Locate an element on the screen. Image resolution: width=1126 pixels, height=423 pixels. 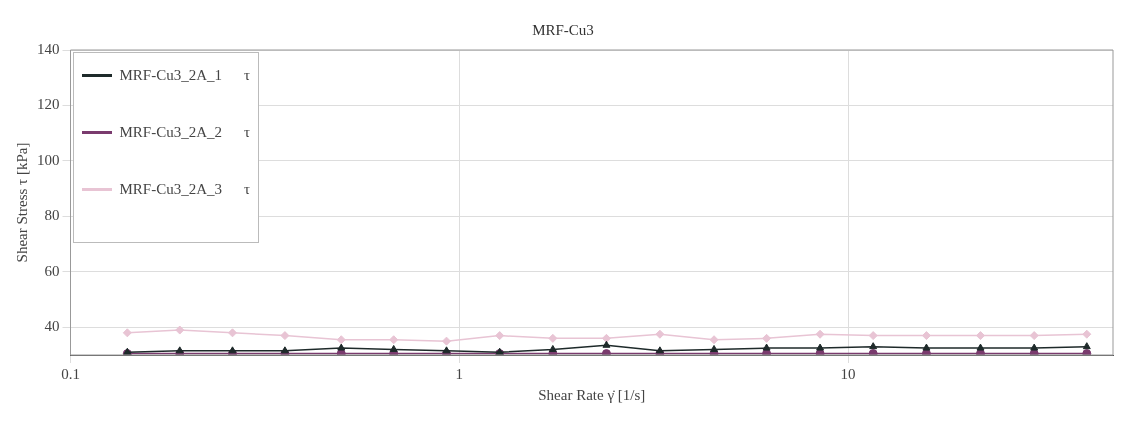
x-axis-title: Shear Rate γ̇ [1/s] is located at coordinates (592, 394).